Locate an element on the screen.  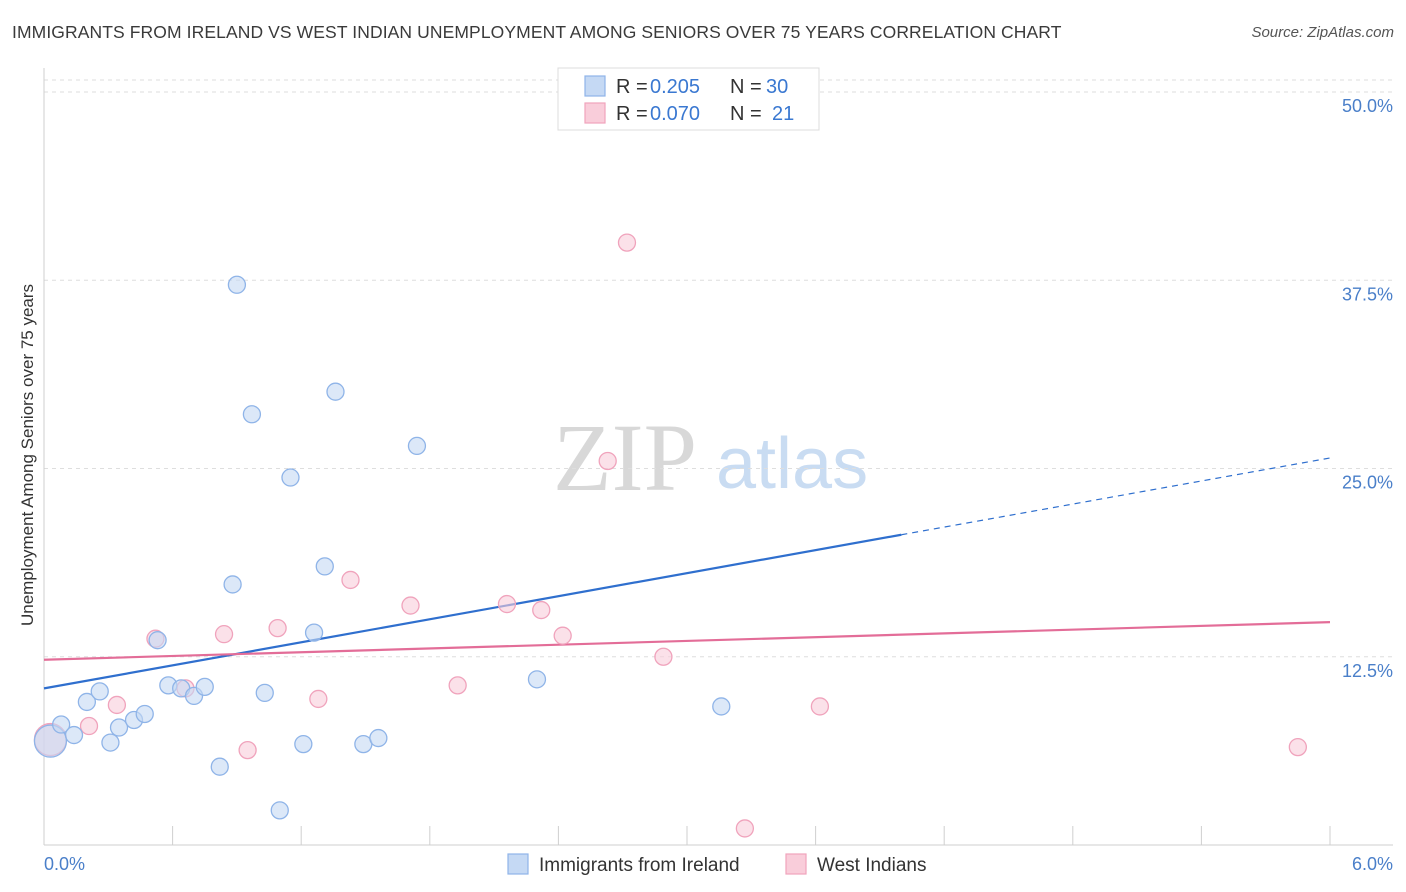
y-tick-label-1: 25.0% is located at coordinates (1367, 483).